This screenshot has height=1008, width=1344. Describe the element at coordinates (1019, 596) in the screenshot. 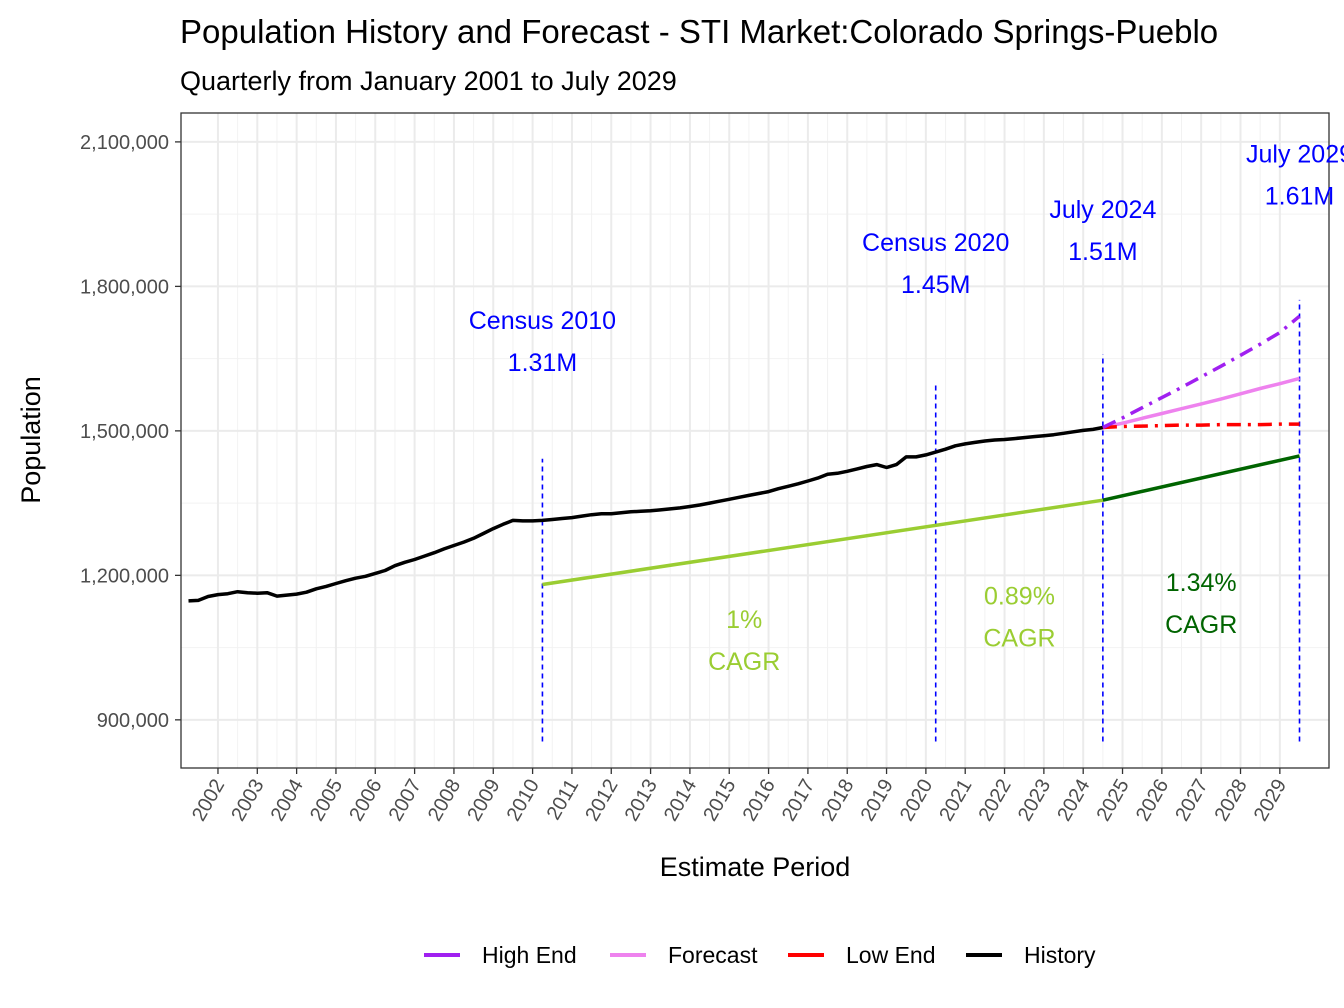

I see `annotation-cagr2-line0: 0.89%` at that location.